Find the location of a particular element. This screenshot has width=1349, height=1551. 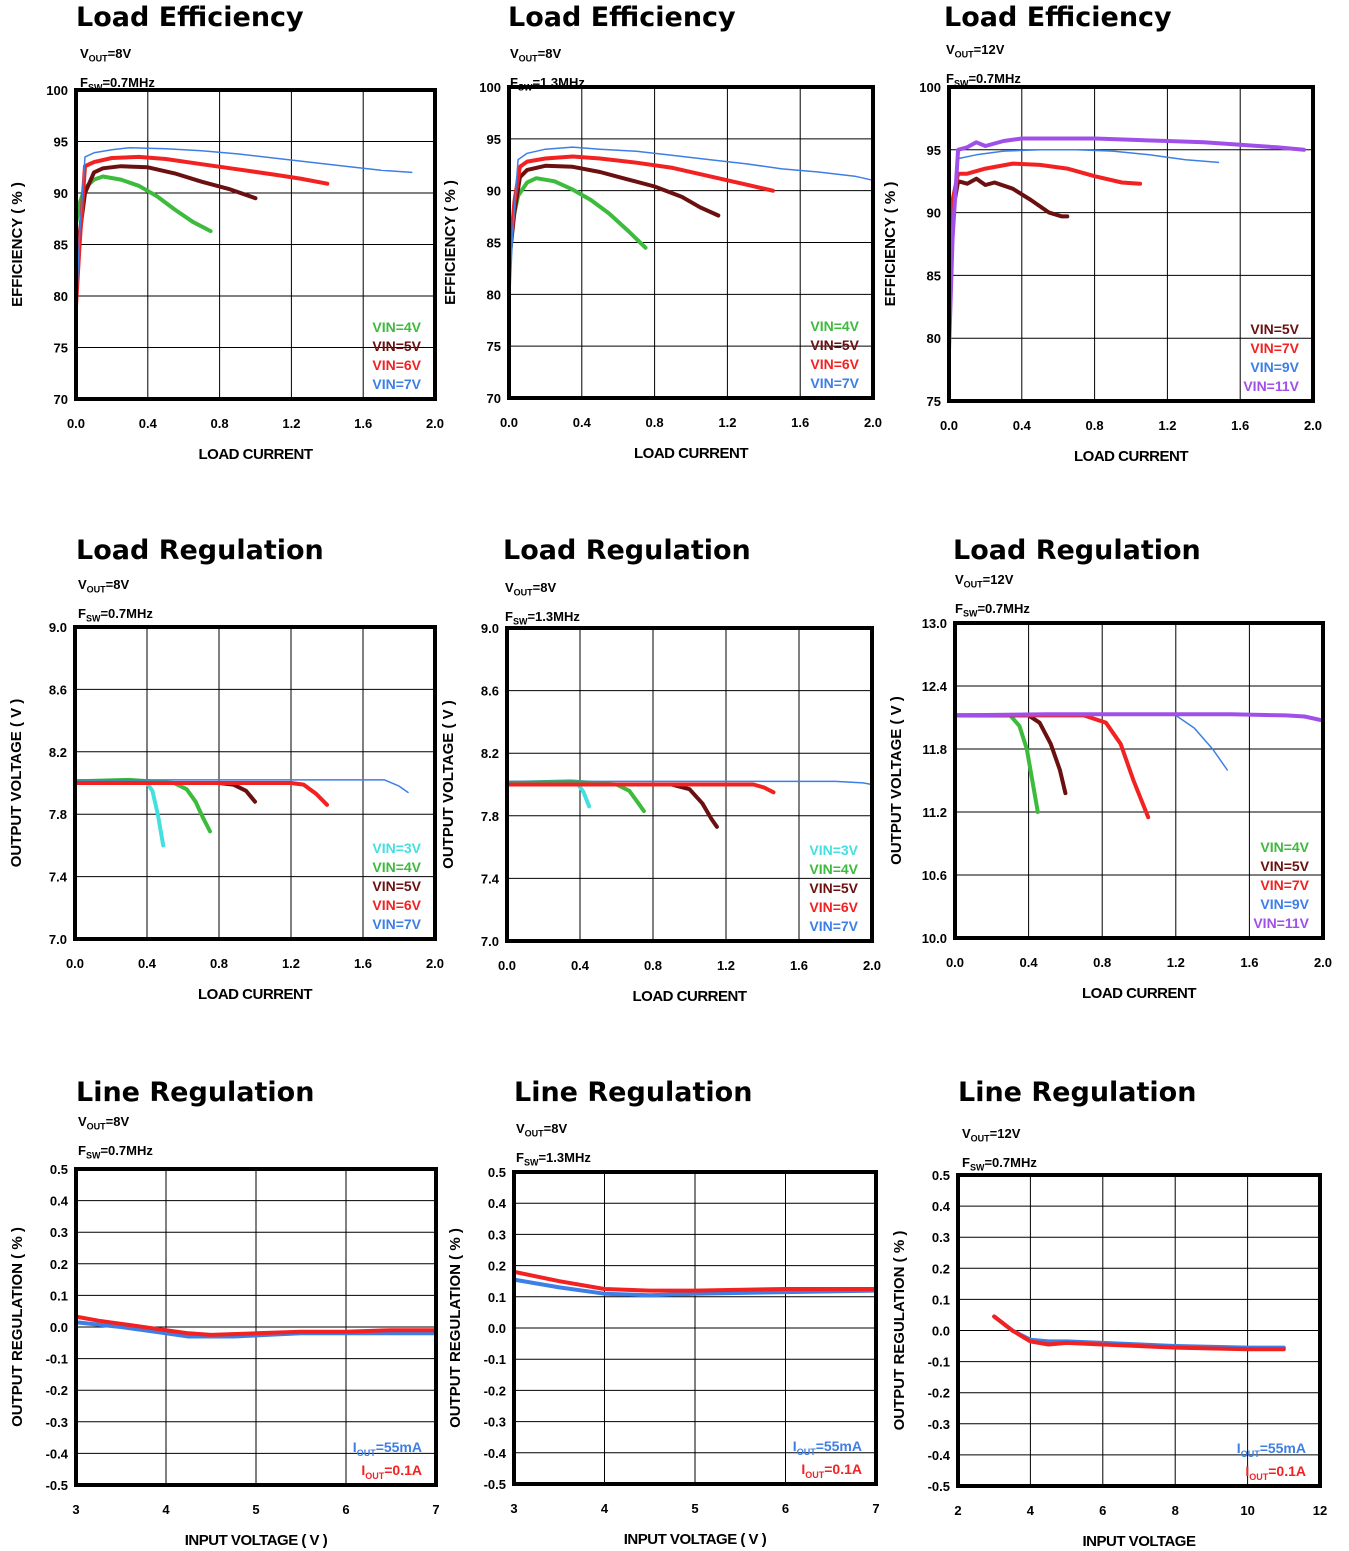

chart-title: Load Efficiency is located at coordinates (622, 17).